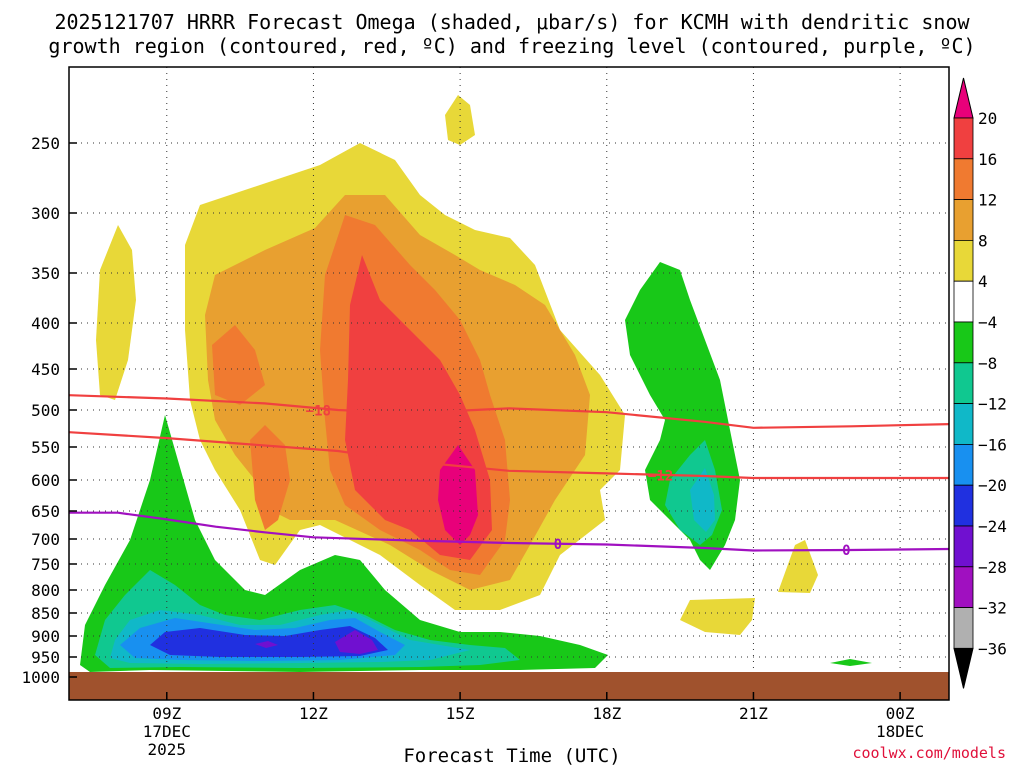 This screenshot has height=768, width=1024. What do you see at coordinates (40, 677) in the screenshot?
I see `y-tick-label: 1000` at bounding box center [40, 677].